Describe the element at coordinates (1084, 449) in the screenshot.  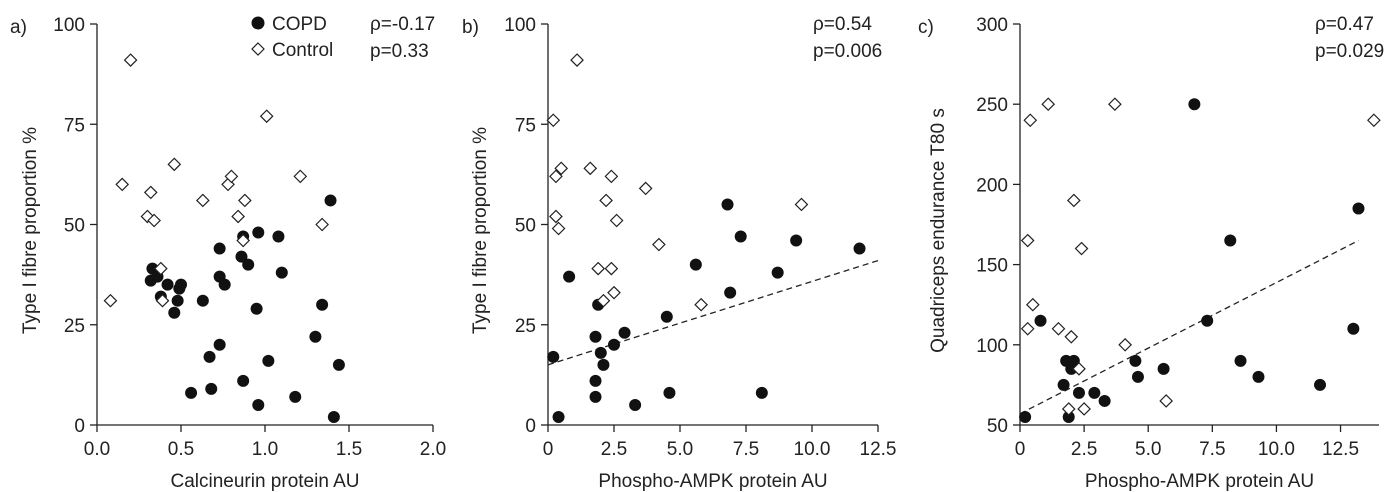
I see `x-tick-label: 2.5` at that location.